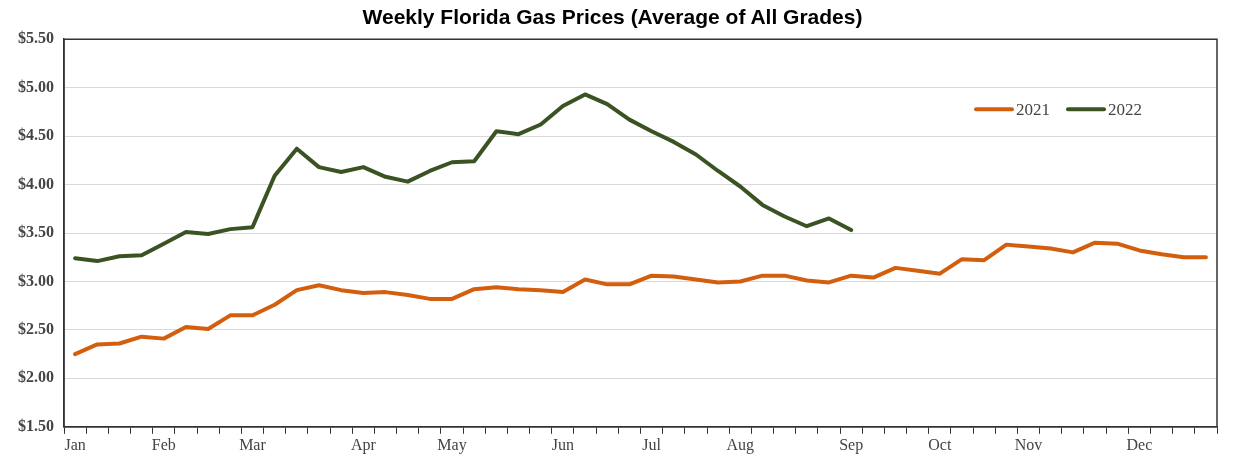  Describe the element at coordinates (1125, 109) in the screenshot. I see `legend-label: 2022` at that location.